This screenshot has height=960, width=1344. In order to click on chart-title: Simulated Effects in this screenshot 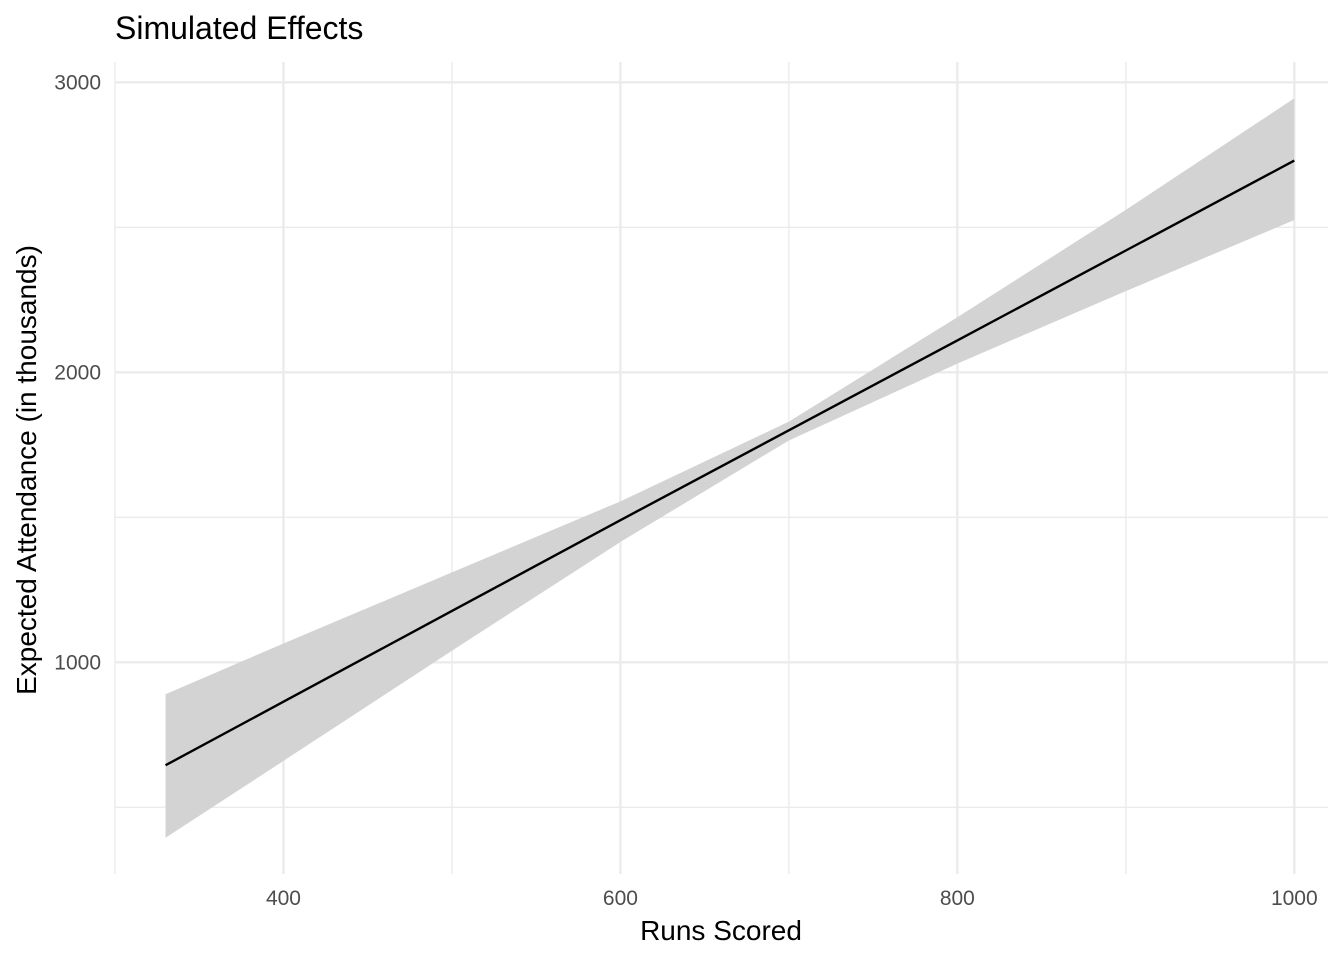, I will do `click(239, 28)`.